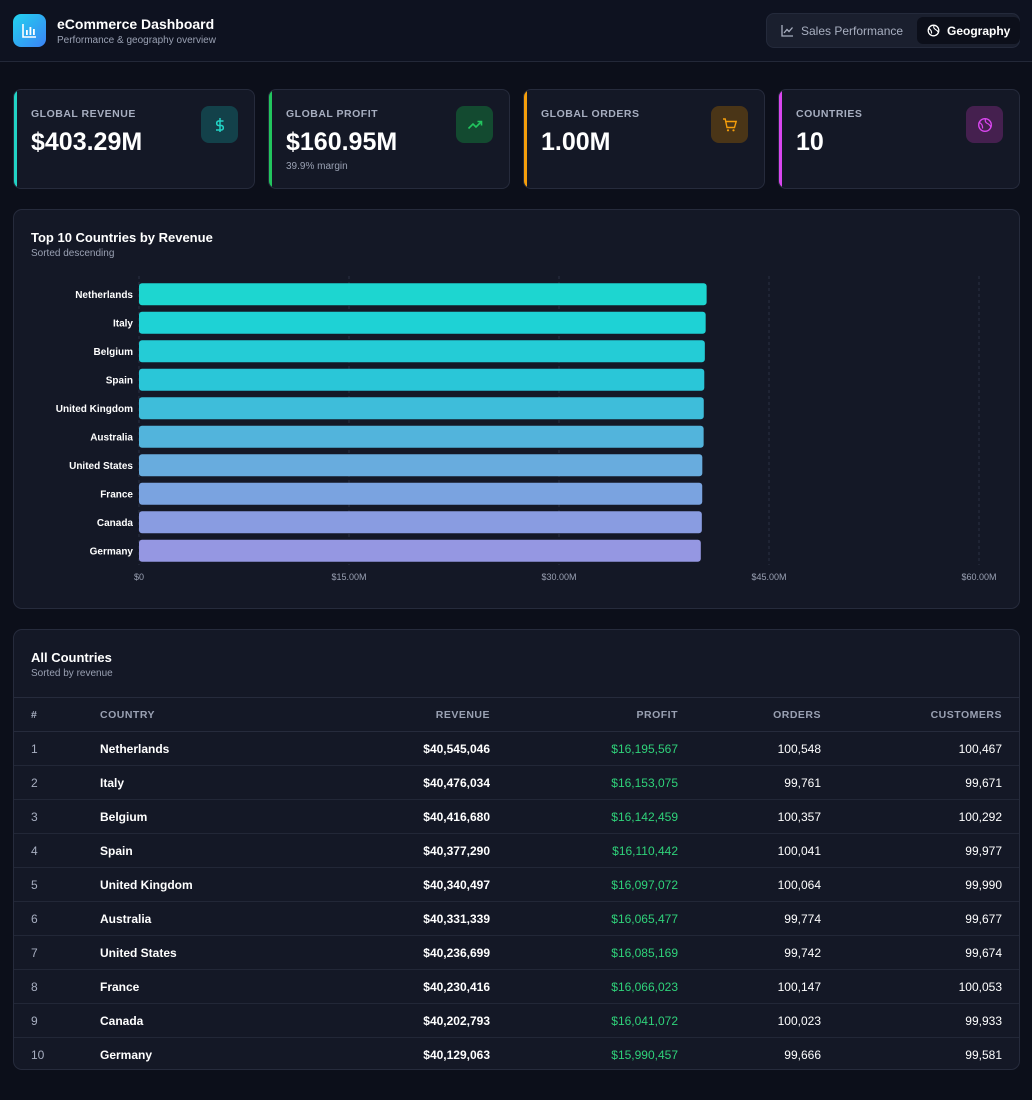 The width and height of the screenshot is (1032, 1100). Describe the element at coordinates (584, 748) in the screenshot. I see `profit-cell: $16,195,567` at that location.